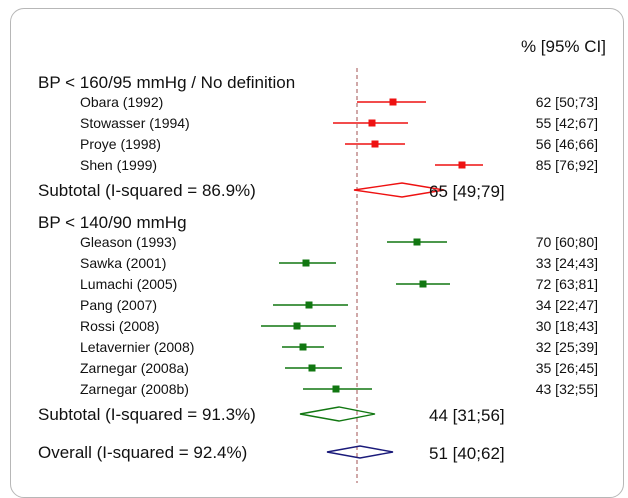 This screenshot has width=628, height=498. I want to click on subtotal-label: Subtotal (I-squared = 91.3%), so click(147, 414).